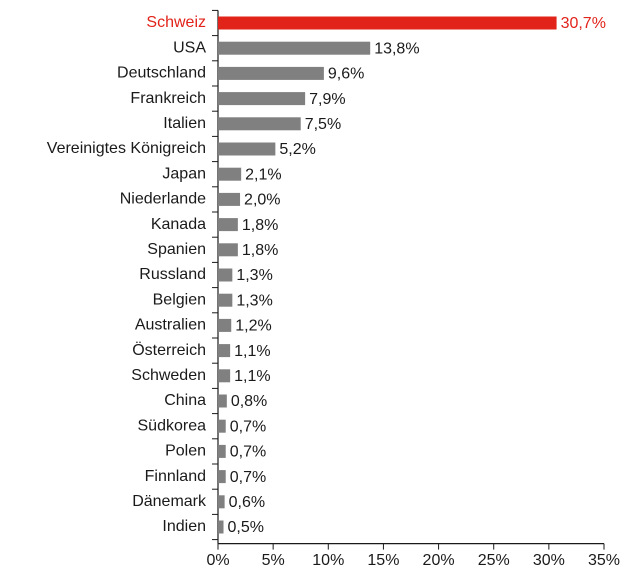  Describe the element at coordinates (583, 23) in the screenshot. I see `value-label: 30,7%` at that location.